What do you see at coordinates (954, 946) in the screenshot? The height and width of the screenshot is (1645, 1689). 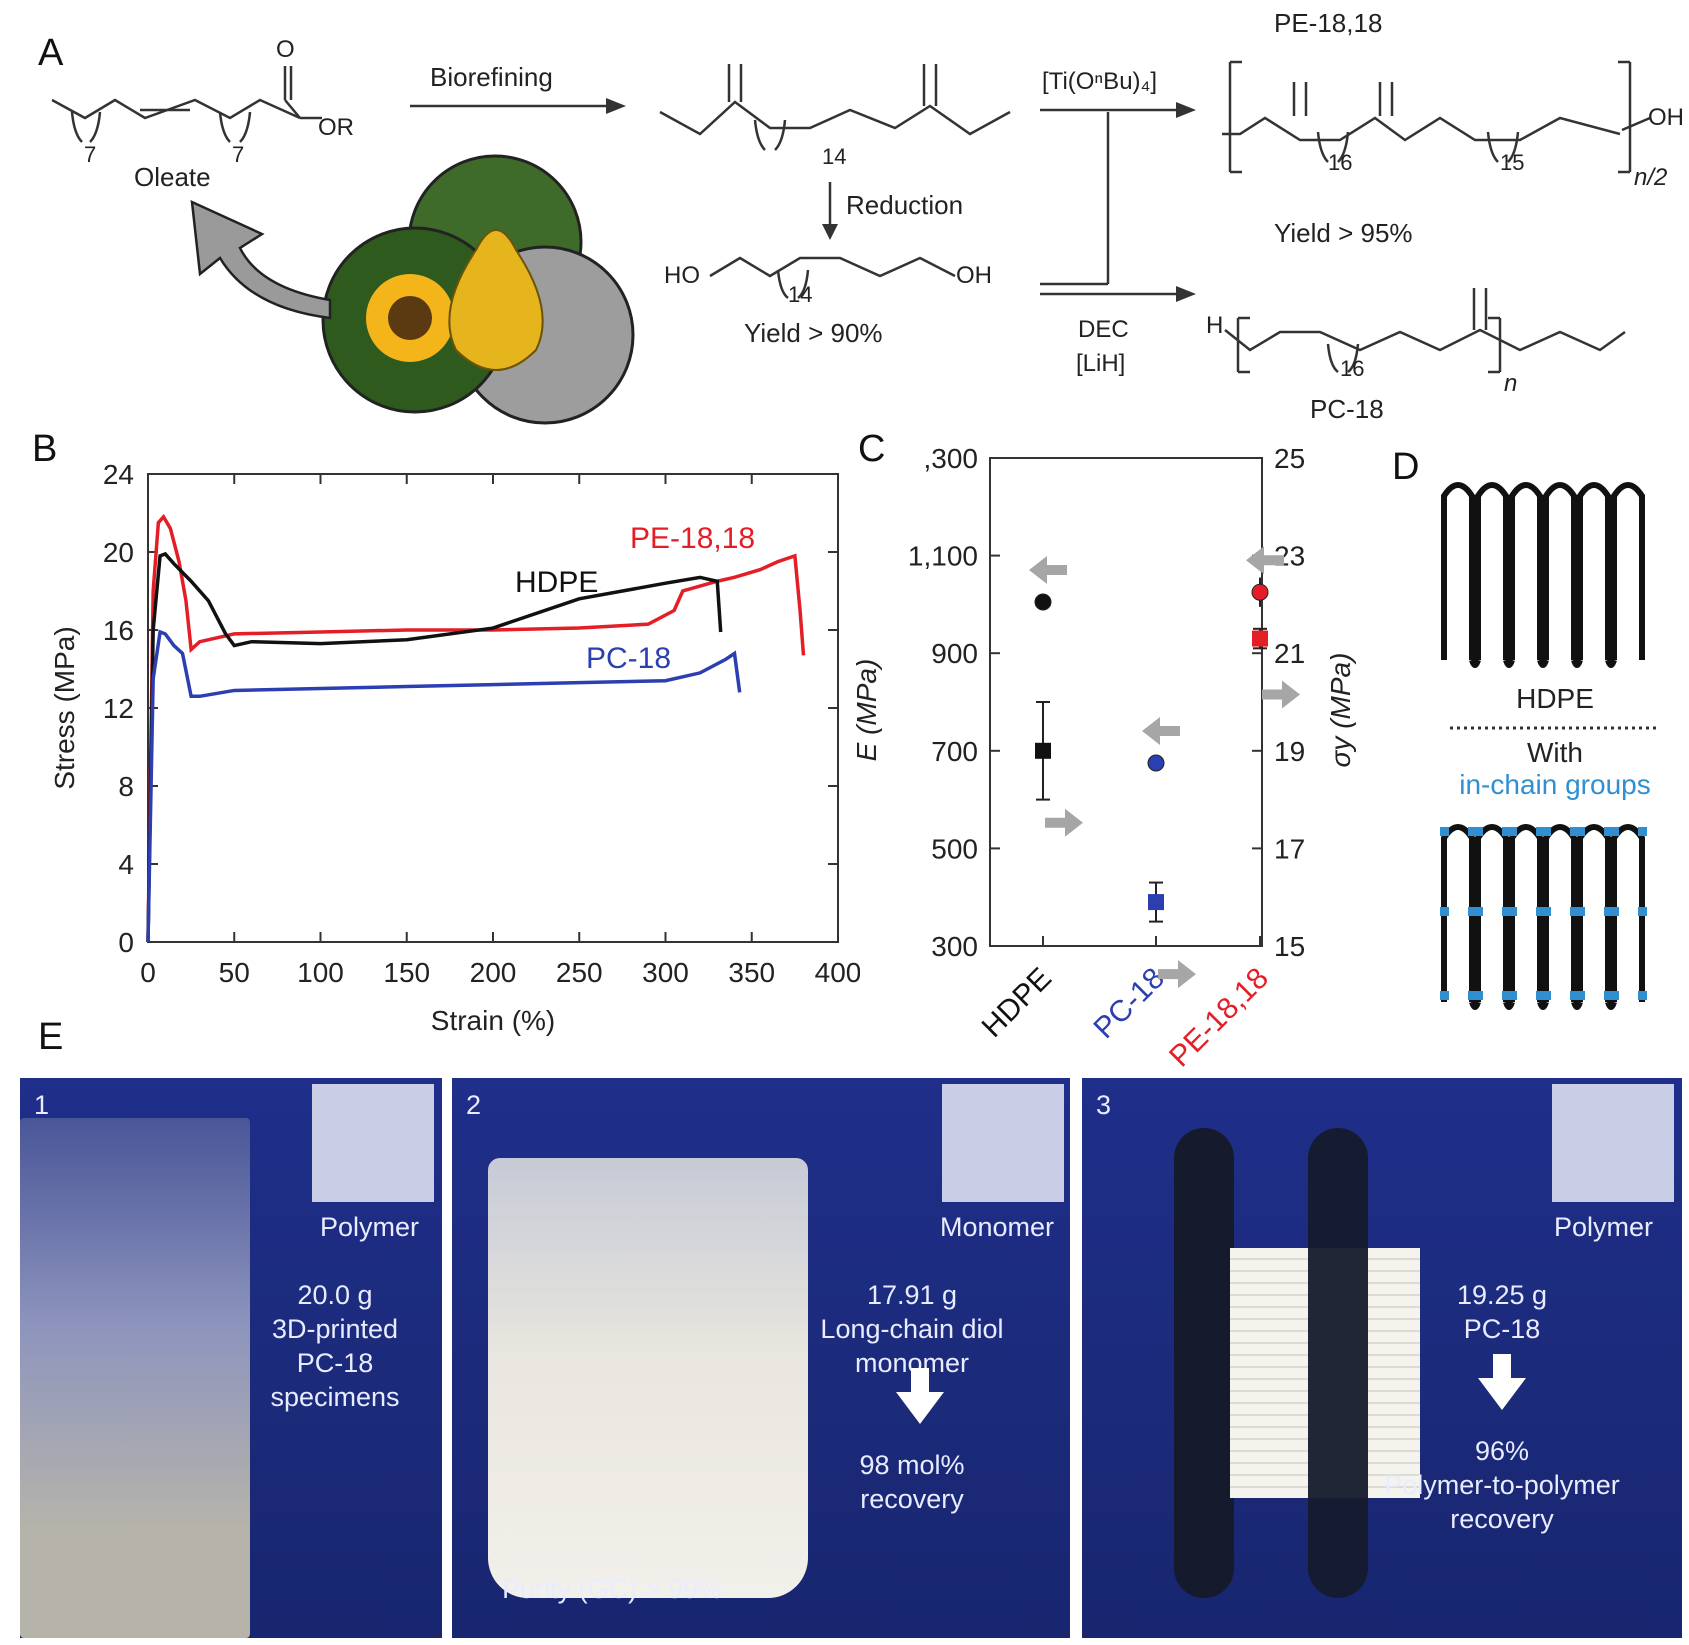 I see `left-tick-label: 300` at bounding box center [954, 946].